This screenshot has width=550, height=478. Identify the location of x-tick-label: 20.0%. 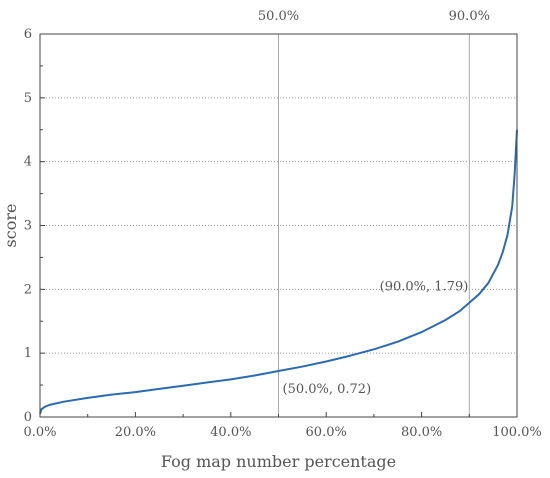
(135, 432).